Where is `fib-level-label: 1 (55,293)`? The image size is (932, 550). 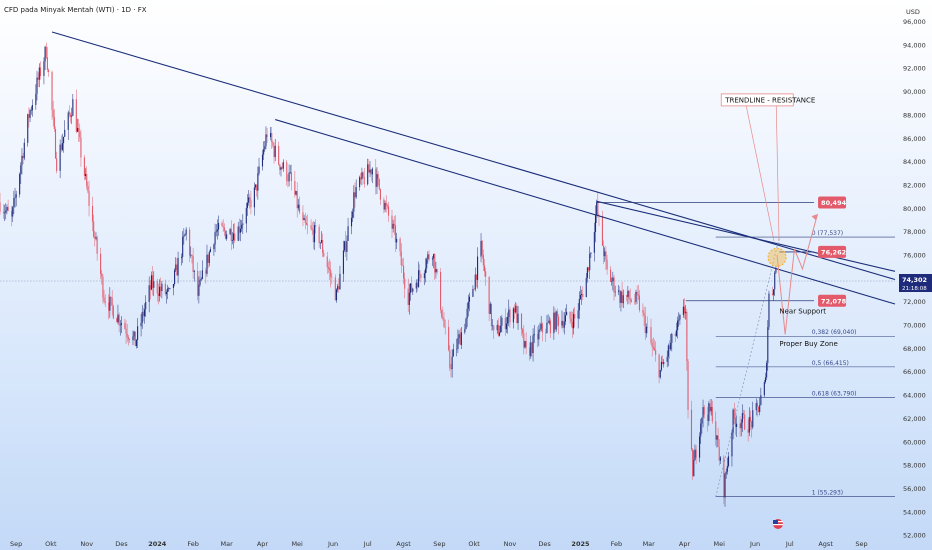
fib-level-label: 1 (55,293) is located at coordinates (827, 493).